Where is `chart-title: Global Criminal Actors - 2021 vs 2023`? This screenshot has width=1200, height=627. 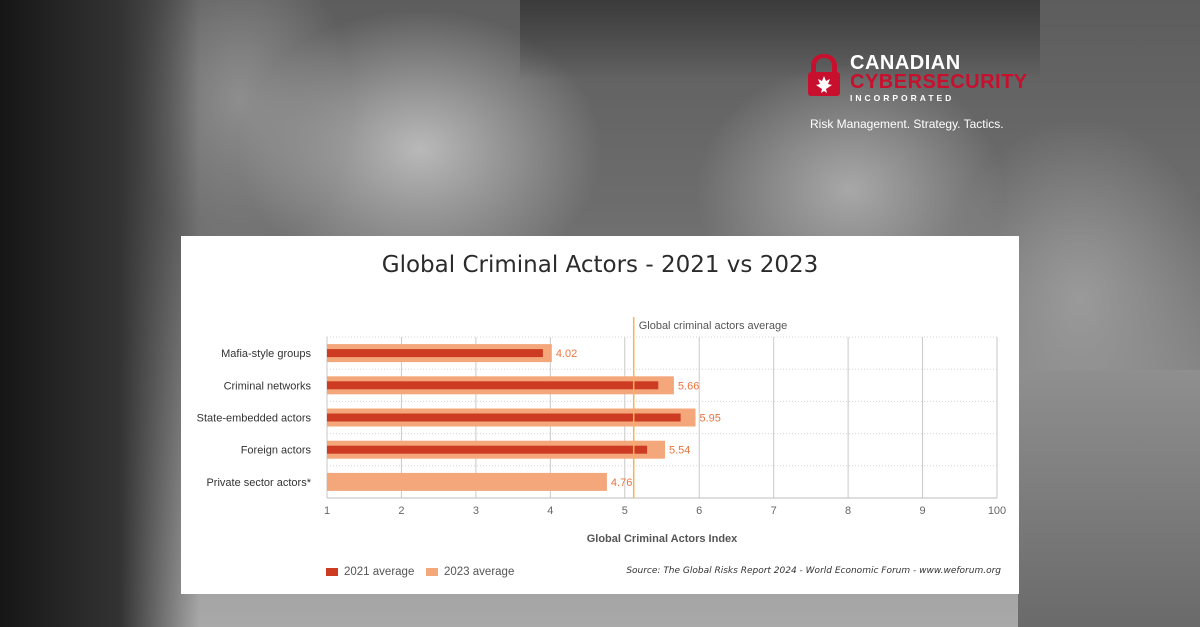
chart-title: Global Criminal Actors - 2021 vs 2023 is located at coordinates (600, 265).